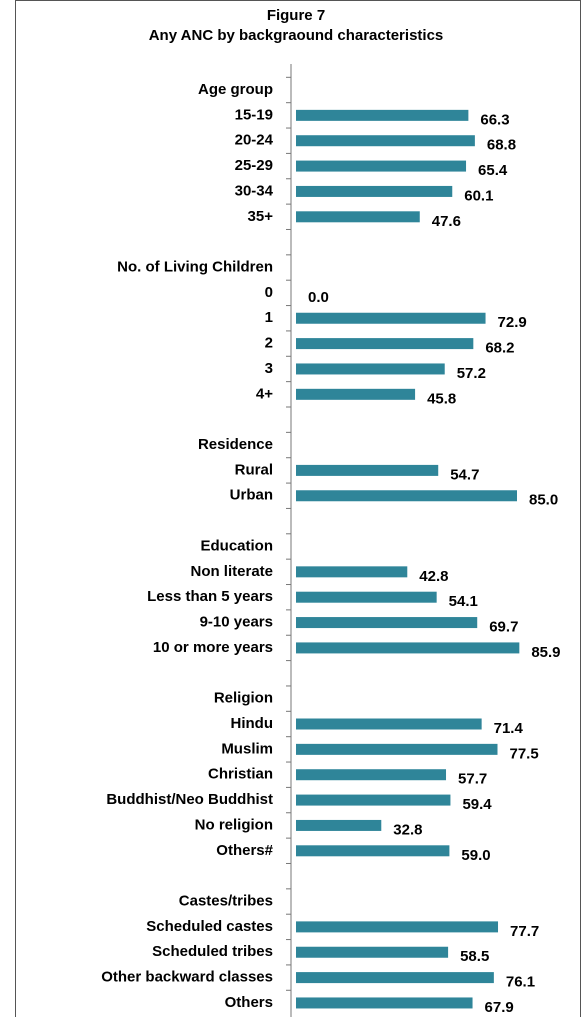  What do you see at coordinates (254, 469) in the screenshot?
I see `category-label: Rural` at bounding box center [254, 469].